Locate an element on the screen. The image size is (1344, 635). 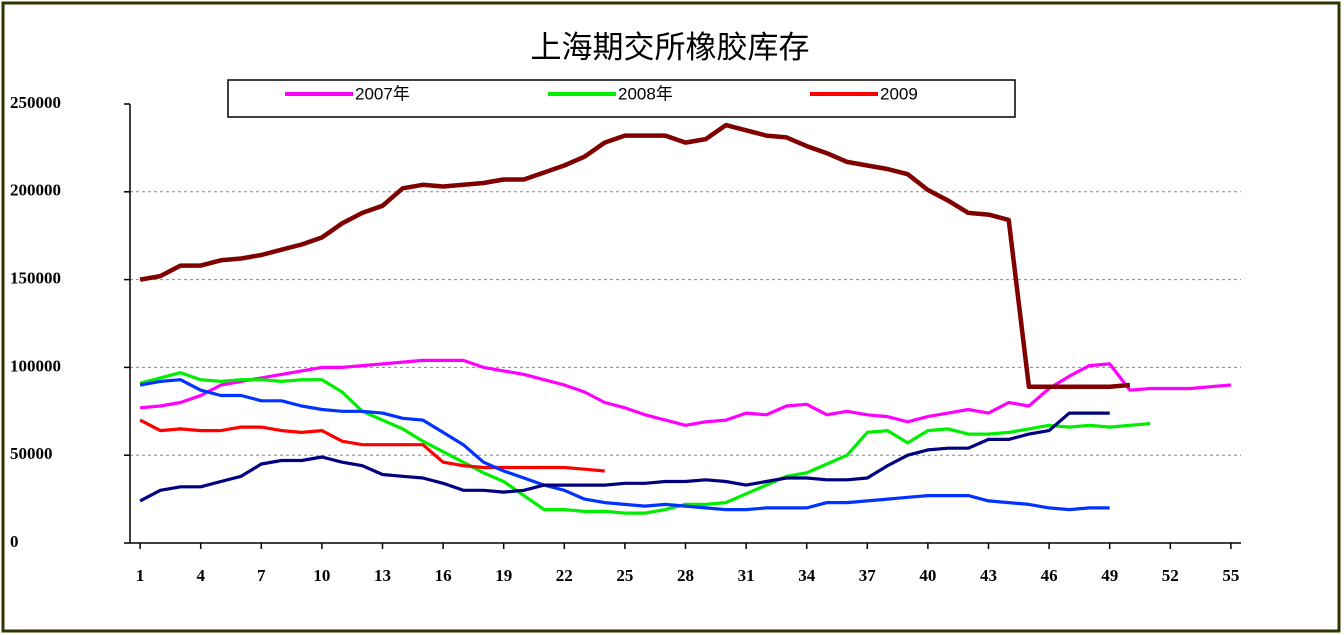
y-tick-label: 100000 is located at coordinates (35, 365).